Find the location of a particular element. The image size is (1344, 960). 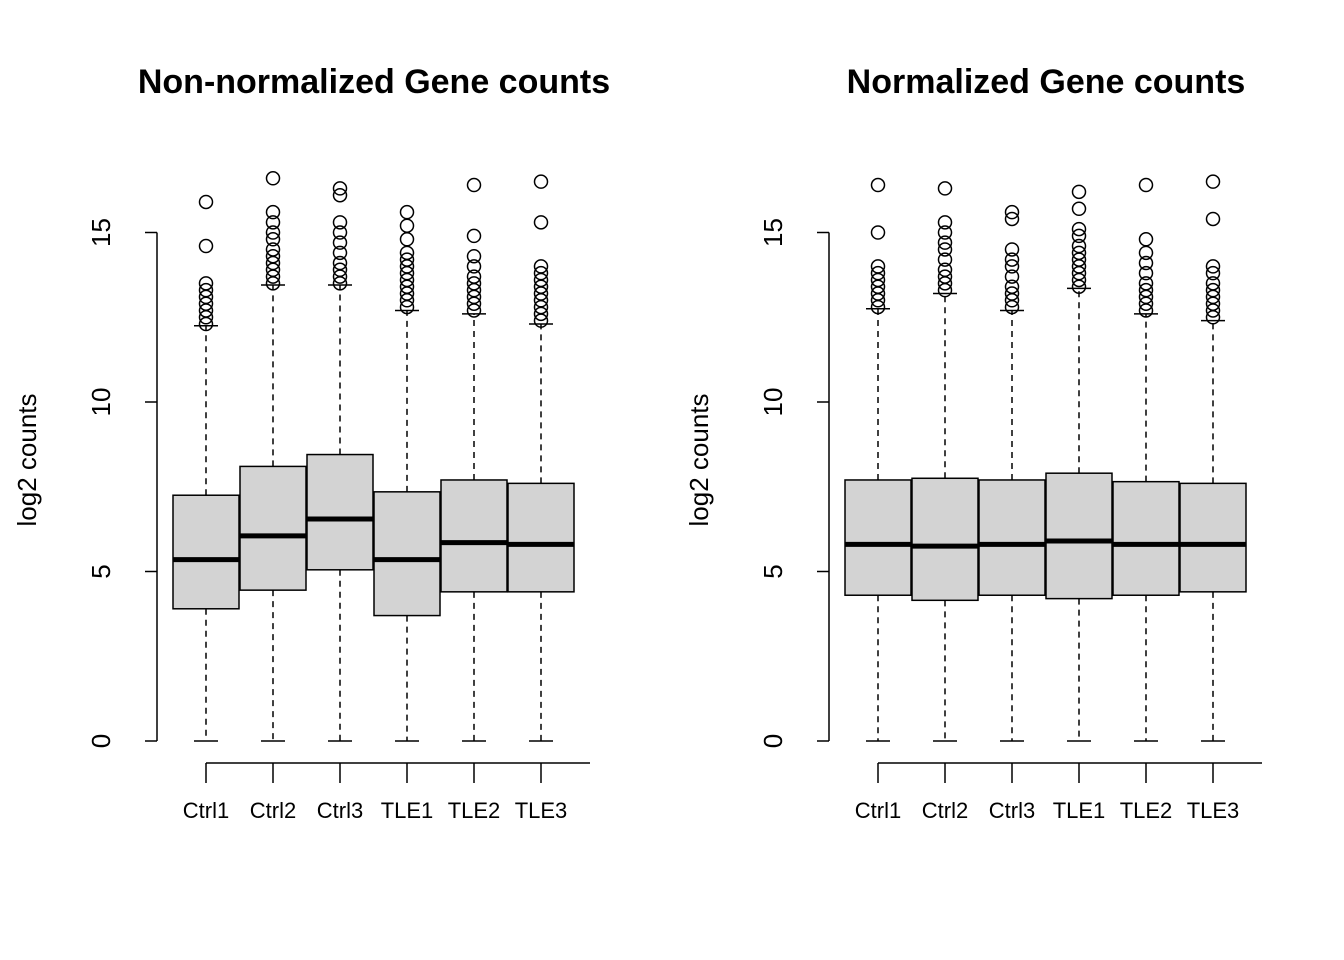

x-tick-label: Ctrl1 is located at coordinates (878, 810).